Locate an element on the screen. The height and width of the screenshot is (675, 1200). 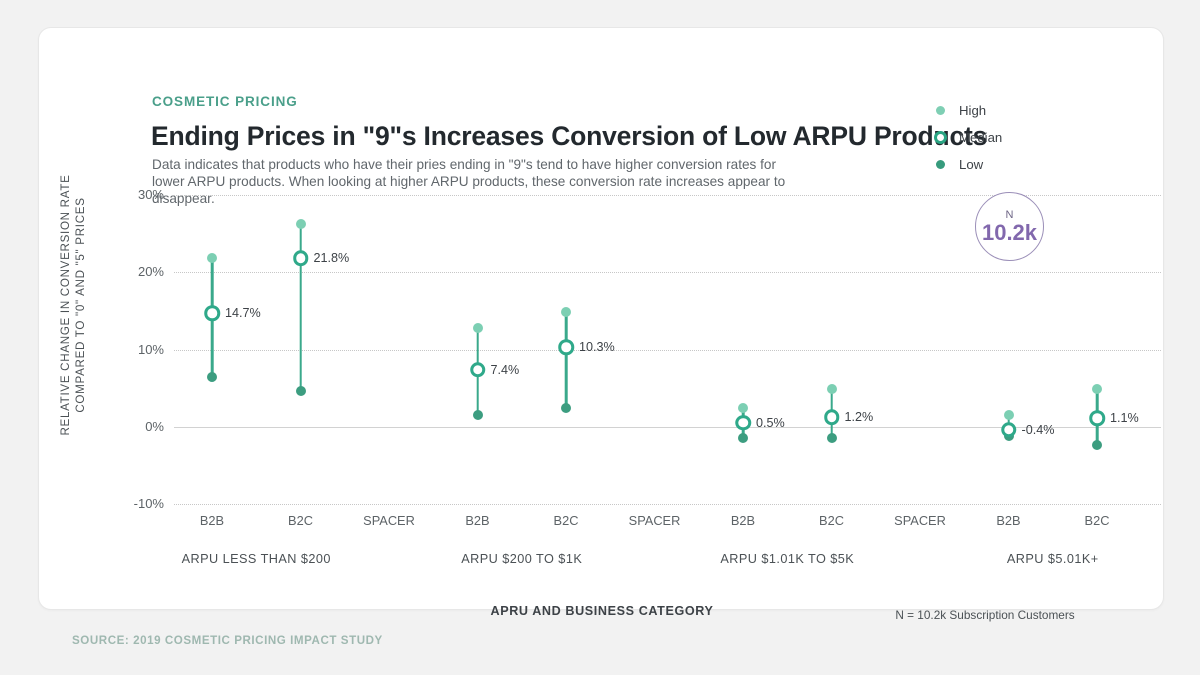
x-axis-title: APRU AND BUSINESS CATEGORY is located at coordinates (602, 611).